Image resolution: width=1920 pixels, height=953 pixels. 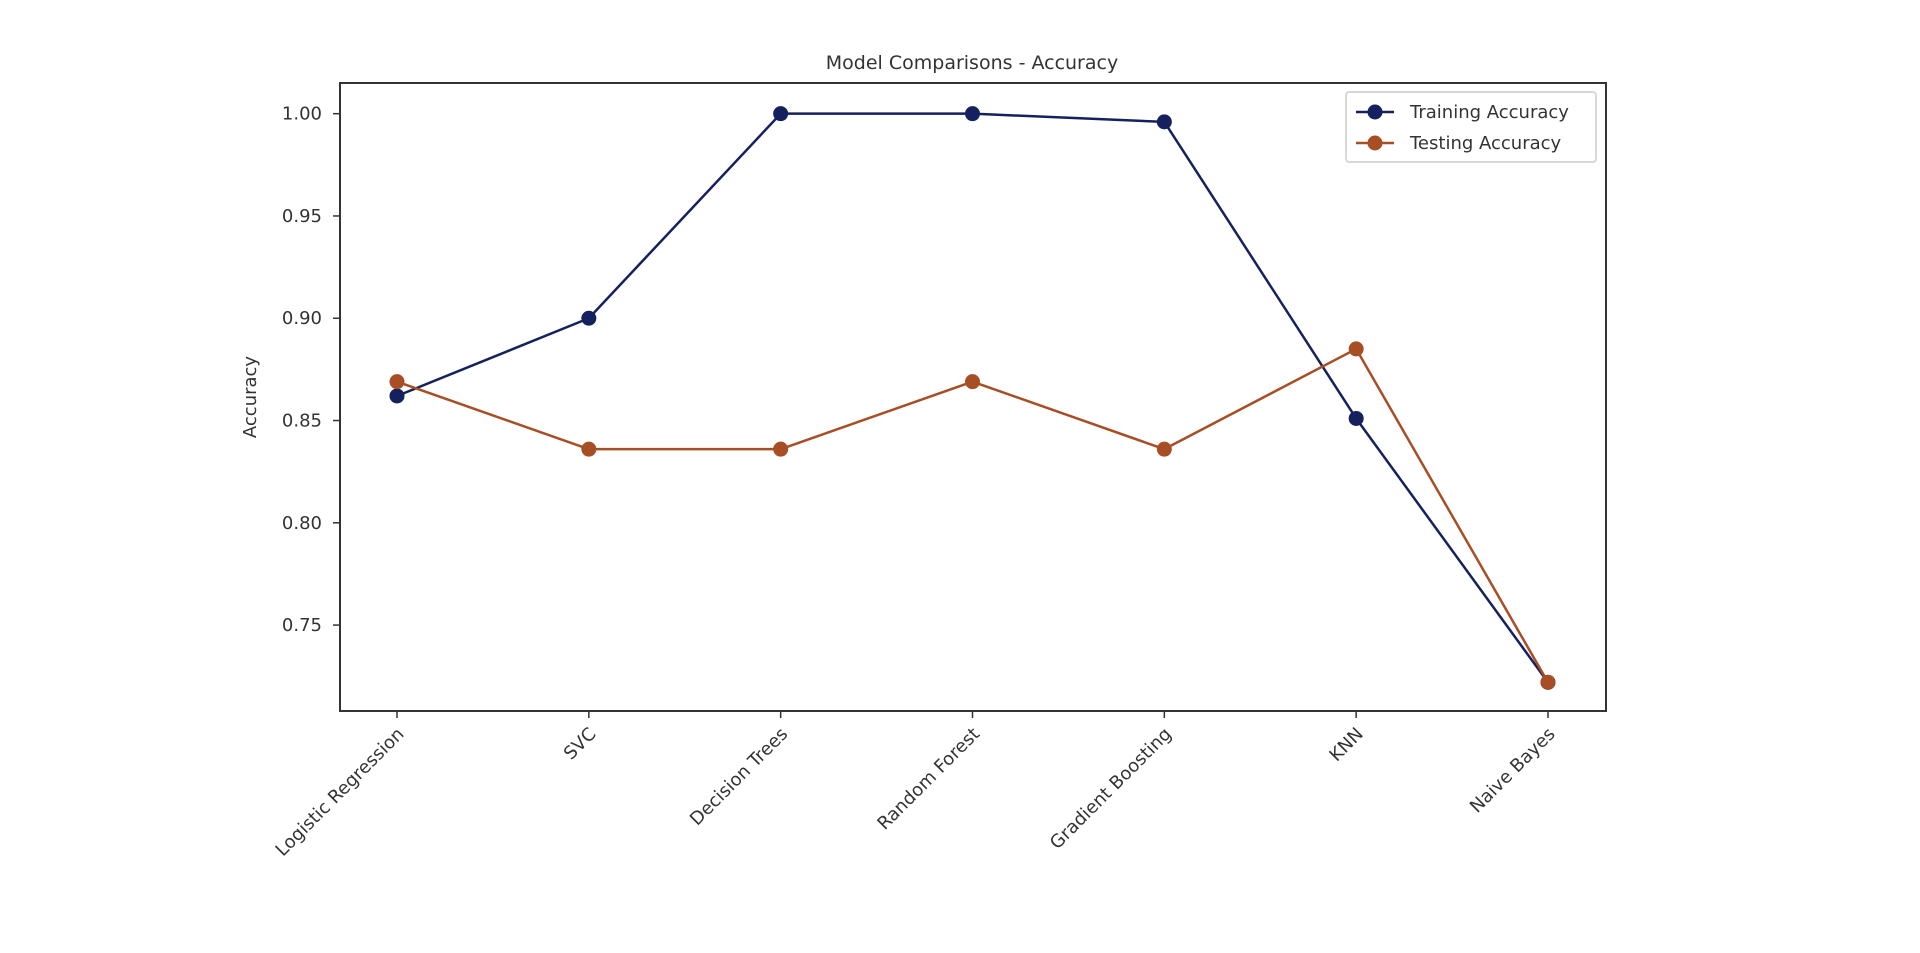 I want to click on y-tick-label: 0.90, so click(x=302, y=318).